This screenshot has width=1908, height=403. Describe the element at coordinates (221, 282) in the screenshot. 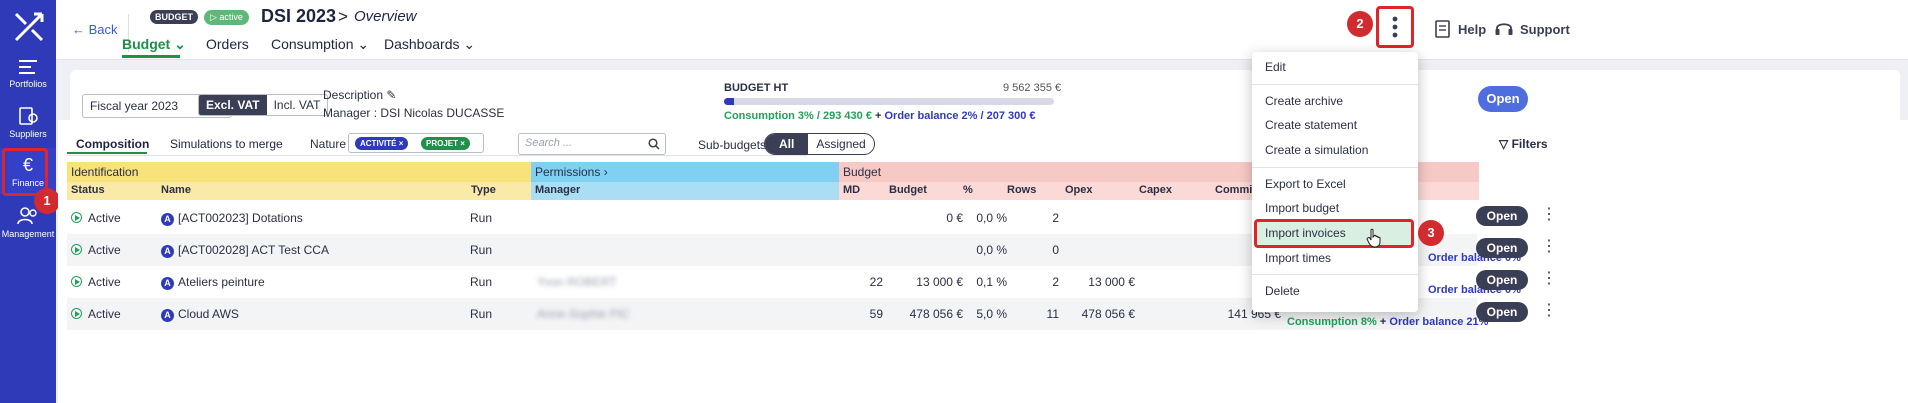

I see `row-name-text: Ateliers peinture` at that location.